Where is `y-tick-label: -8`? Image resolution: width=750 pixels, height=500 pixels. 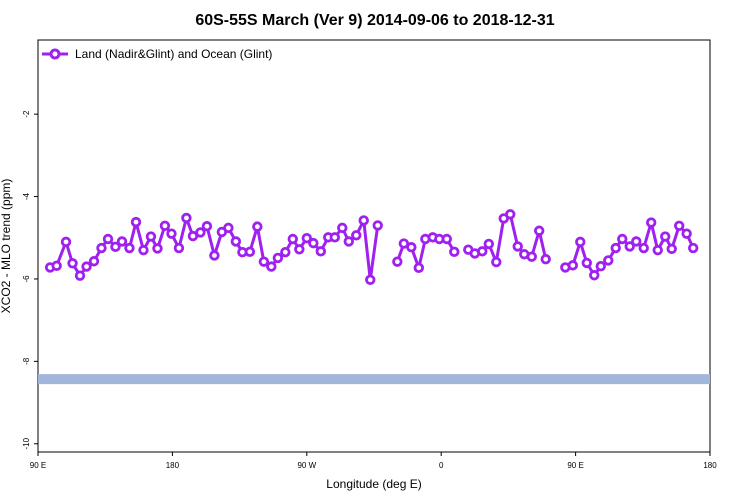 y-tick-label: -8 is located at coordinates (26, 361).